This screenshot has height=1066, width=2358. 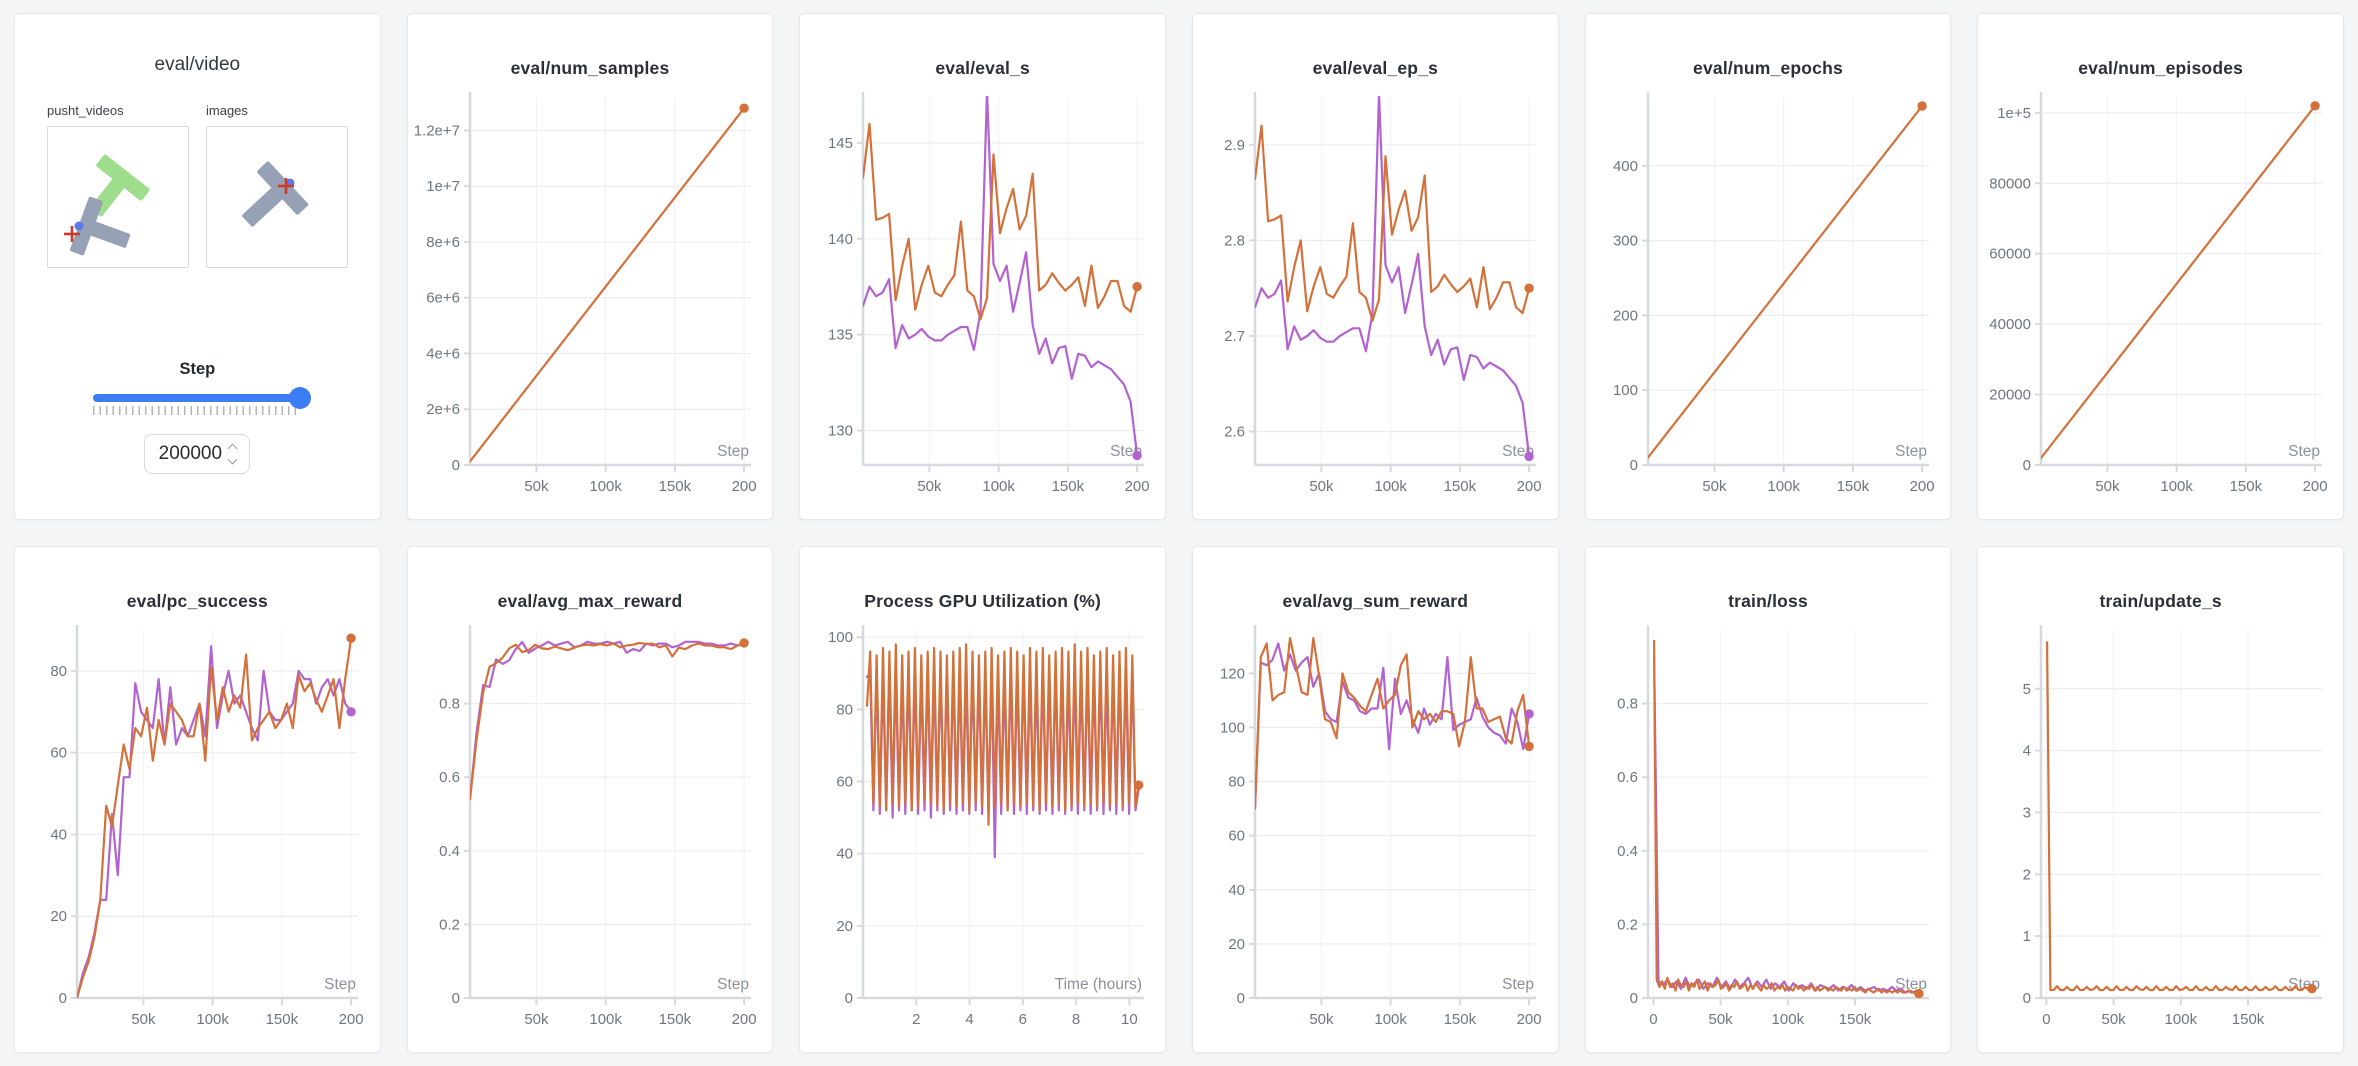 I want to click on svg-text: 2.7, so click(x=1234, y=336).